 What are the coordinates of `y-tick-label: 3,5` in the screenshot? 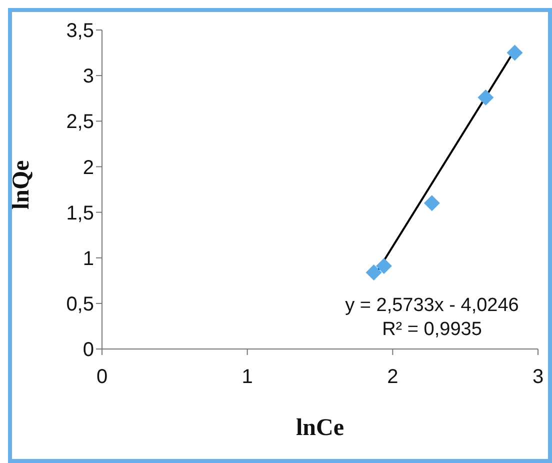 It's located at (80, 31).